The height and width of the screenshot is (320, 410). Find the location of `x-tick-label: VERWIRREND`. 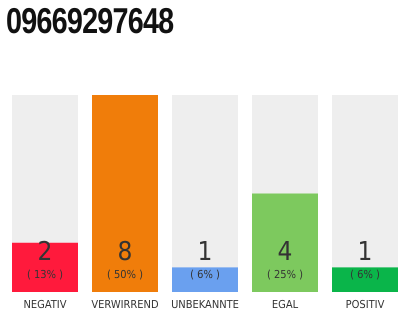

x-tick-label: VERWIRREND is located at coordinates (125, 304).